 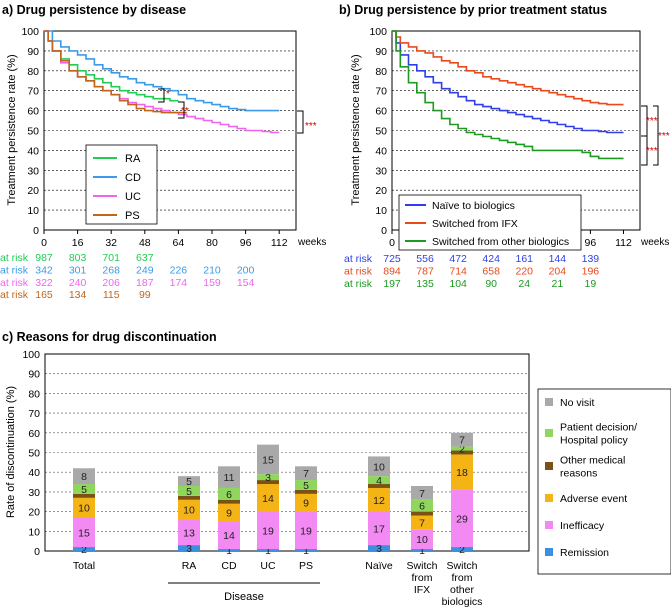 What do you see at coordinates (133, 197) in the screenshot?
I see `legend-label-uc: UC` at bounding box center [133, 197].